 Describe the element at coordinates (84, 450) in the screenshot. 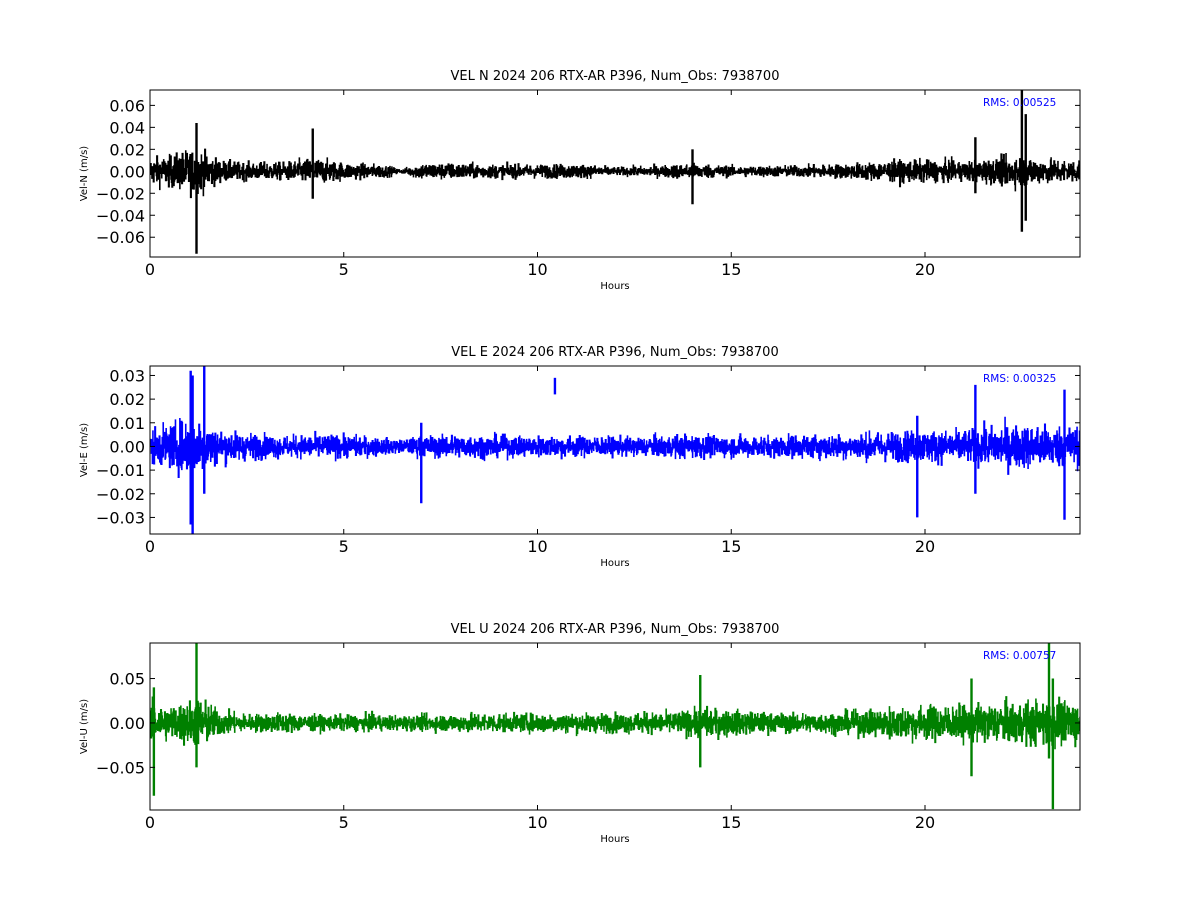

I see `y-axis-label: Vel-E (m/s)` at that location.